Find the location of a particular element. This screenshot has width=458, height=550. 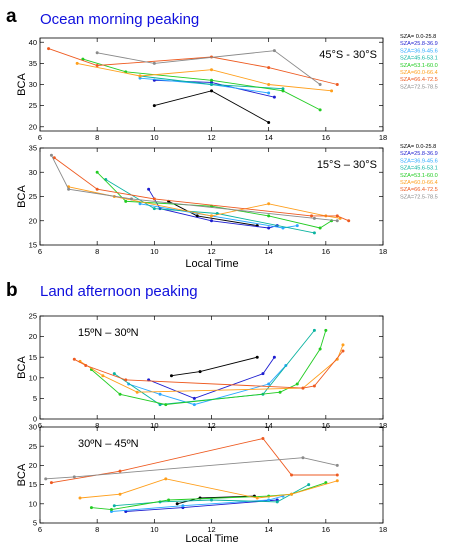

legend-entry: SZA= 0.0-25.8 is located at coordinates (418, 37).